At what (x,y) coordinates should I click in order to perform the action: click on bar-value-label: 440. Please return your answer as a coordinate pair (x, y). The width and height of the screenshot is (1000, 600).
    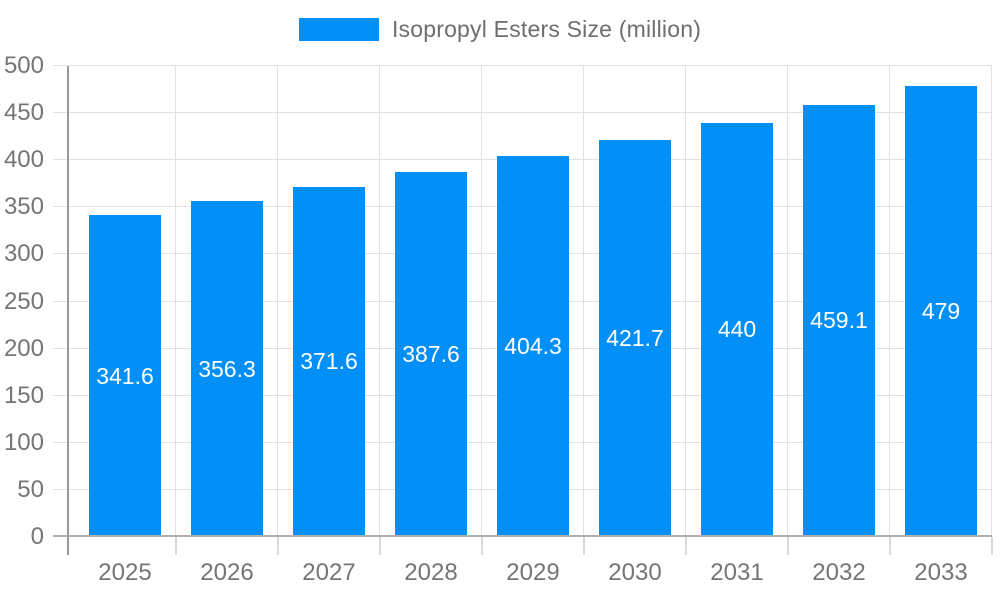
    Looking at the image, I should click on (737, 329).